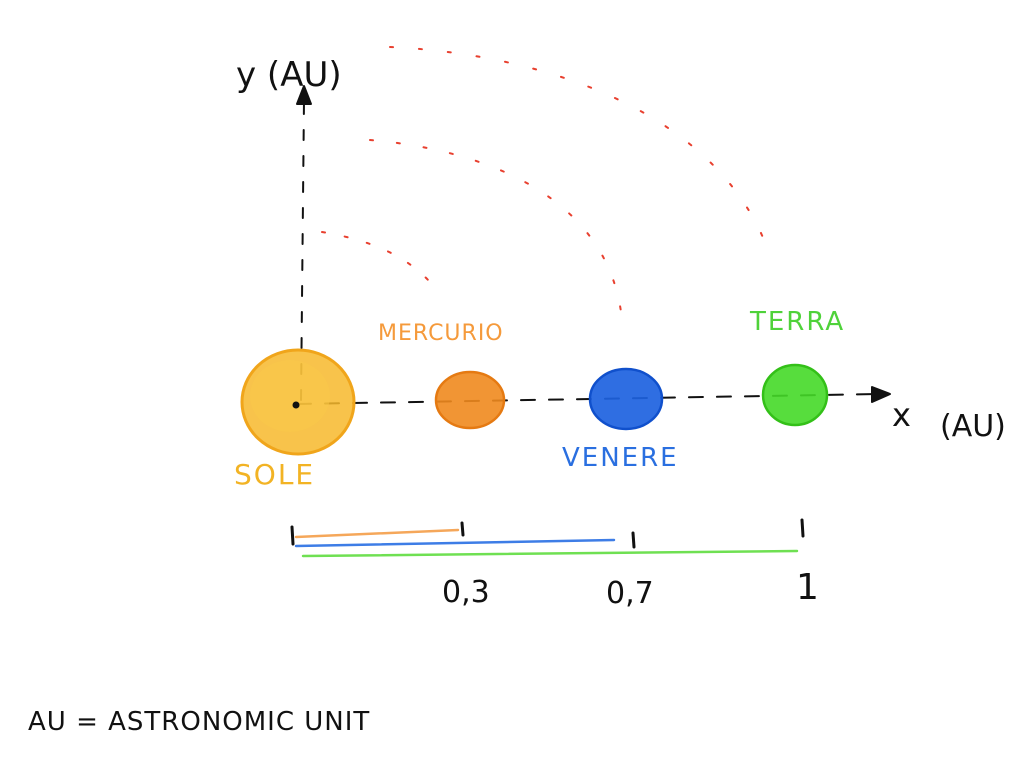  What do you see at coordinates (881, 394) in the screenshot?
I see `x-axis-arrow-icon` at bounding box center [881, 394].